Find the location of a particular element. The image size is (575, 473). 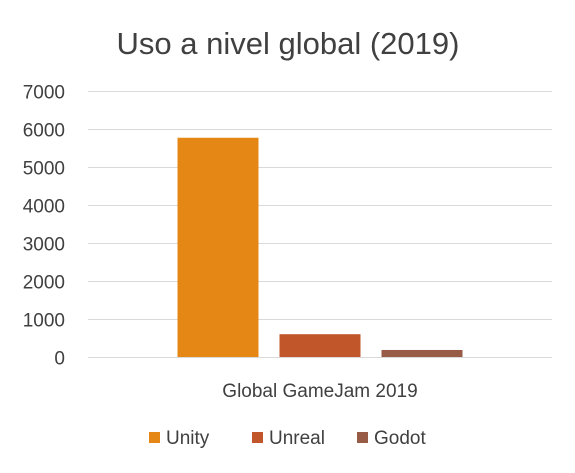

y-tick-label: 5000 is located at coordinates (44, 169).